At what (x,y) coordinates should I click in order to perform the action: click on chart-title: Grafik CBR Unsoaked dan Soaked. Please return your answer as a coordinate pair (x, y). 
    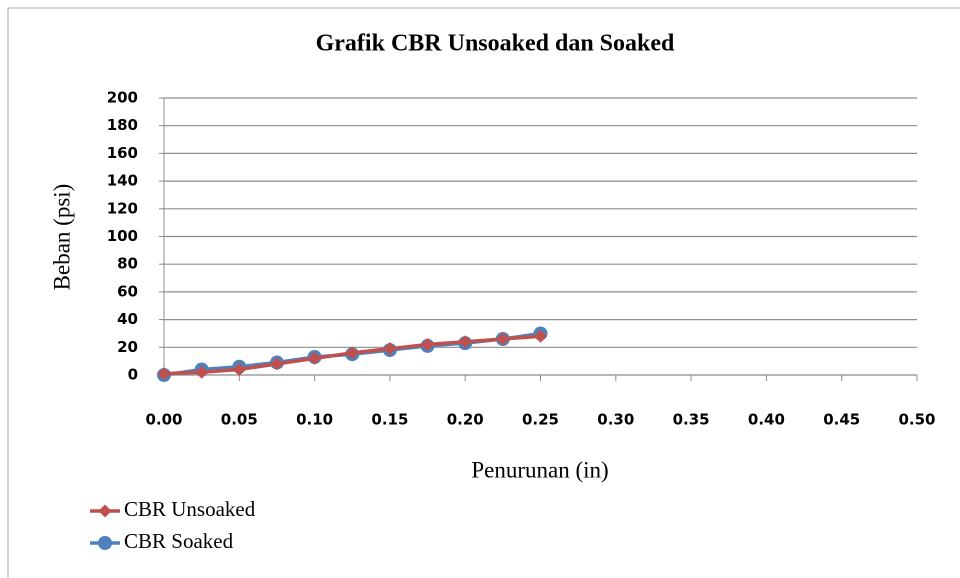
    Looking at the image, I should click on (495, 44).